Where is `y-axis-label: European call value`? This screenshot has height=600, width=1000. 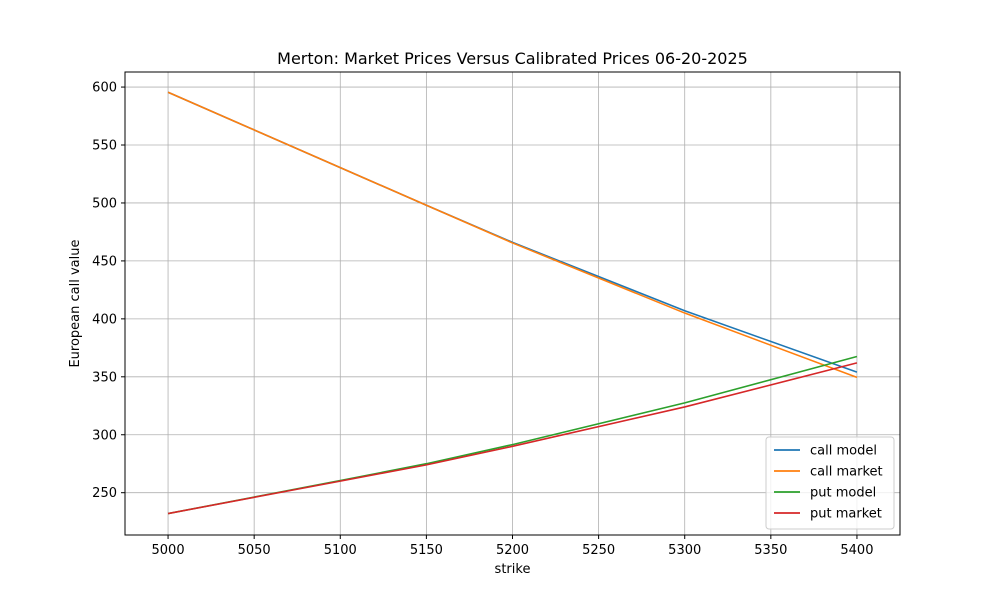
y-axis-label: European call value is located at coordinates (75, 303).